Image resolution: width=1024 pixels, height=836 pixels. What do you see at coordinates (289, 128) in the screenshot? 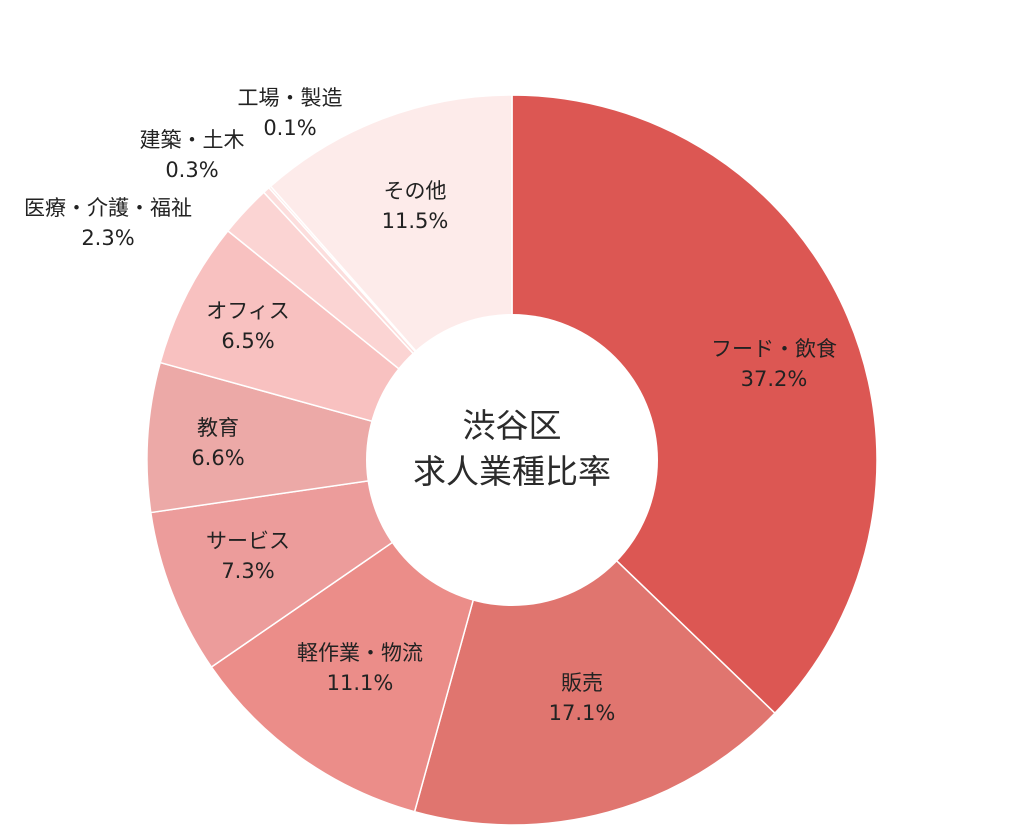
I see `slice-value-factory: 0.1%` at bounding box center [289, 128].